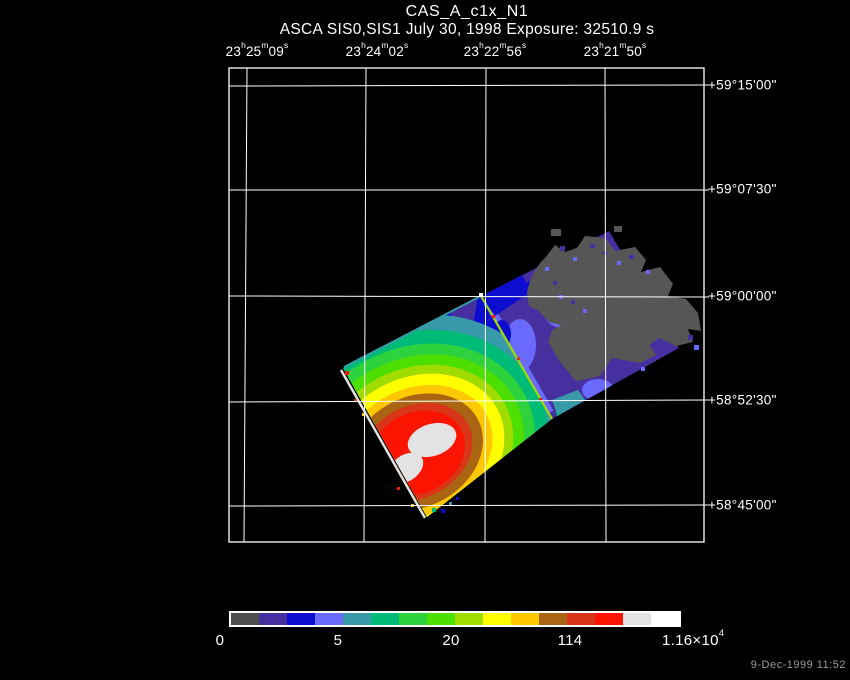 This screenshot has width=850, height=680. Describe the element at coordinates (383, 444) in the screenshot. I see `chip-edge-sliver` at that location.